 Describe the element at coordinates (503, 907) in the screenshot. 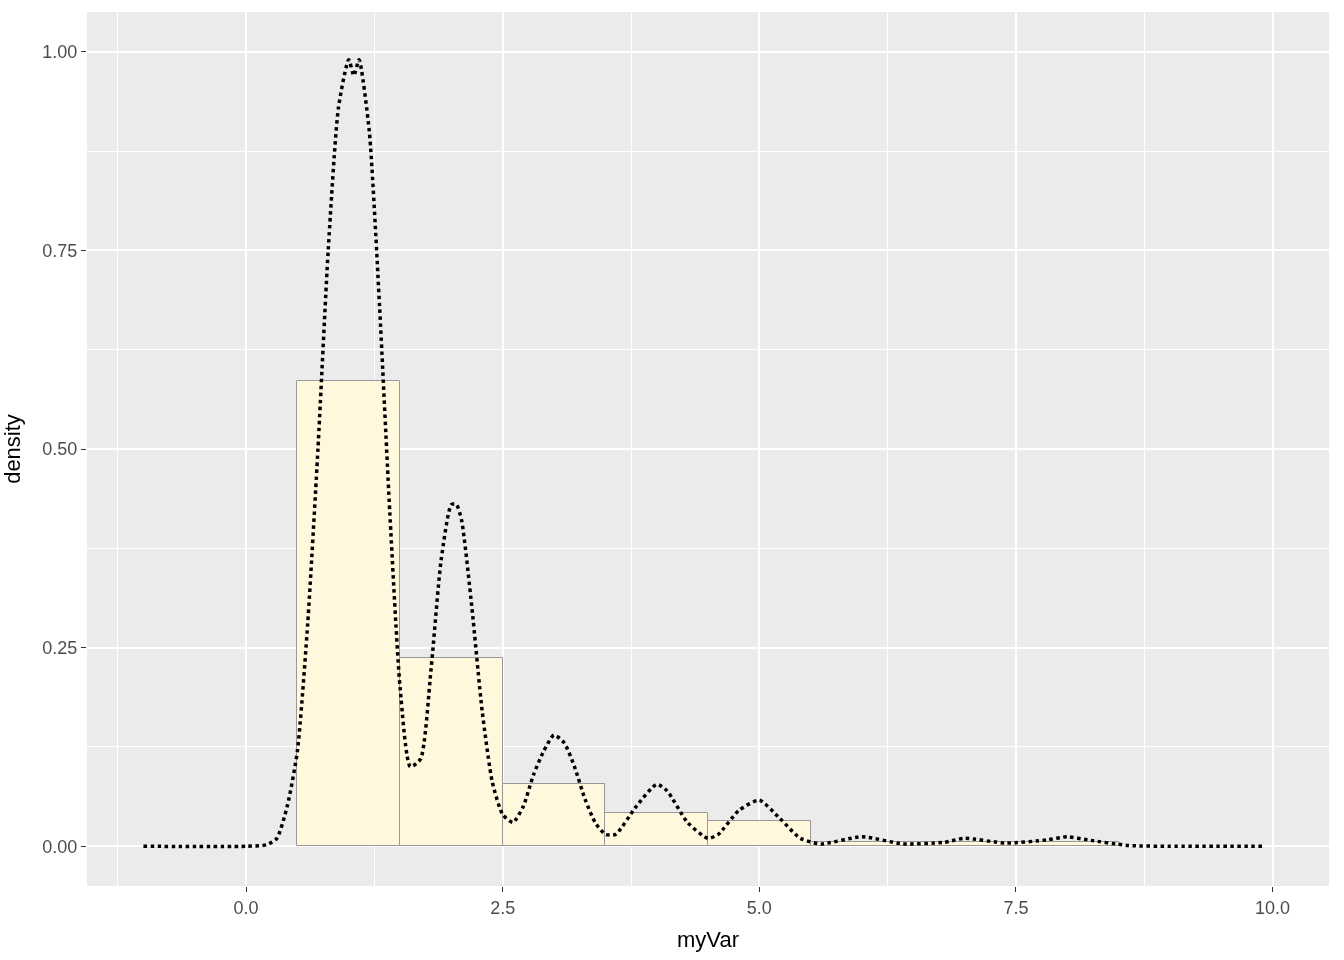

I see `x-tick-label: 2.5` at that location.